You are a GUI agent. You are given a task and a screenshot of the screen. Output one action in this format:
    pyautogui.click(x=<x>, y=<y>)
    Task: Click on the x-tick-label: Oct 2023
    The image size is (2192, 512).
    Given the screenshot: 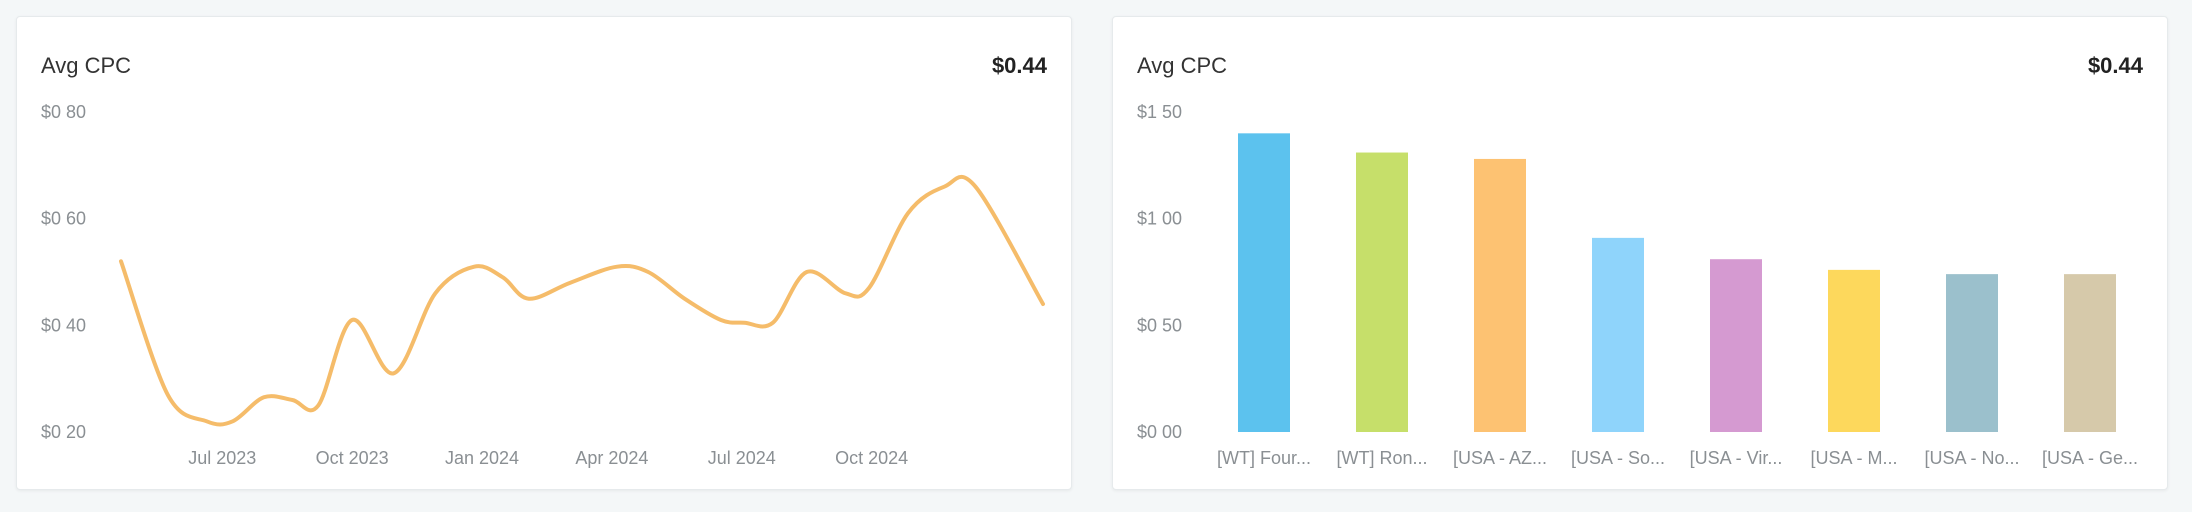 What is the action you would take?
    pyautogui.click(x=352, y=458)
    